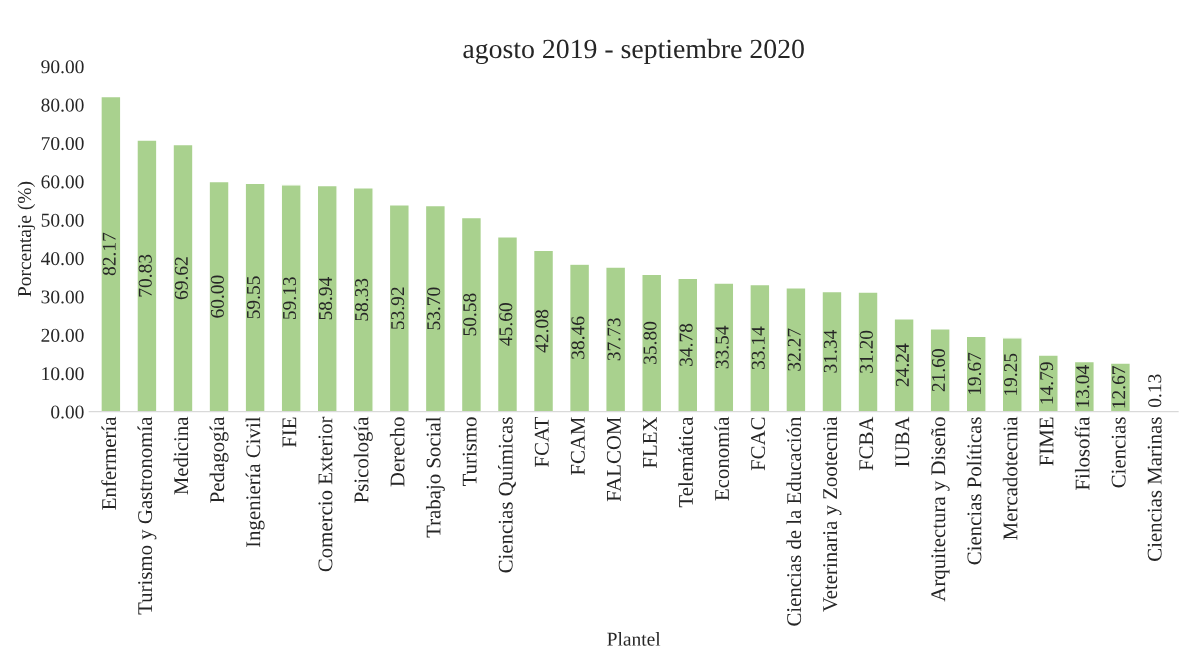 This screenshot has height=664, width=1190. I want to click on y-tick-label: 50.00, so click(62, 220).